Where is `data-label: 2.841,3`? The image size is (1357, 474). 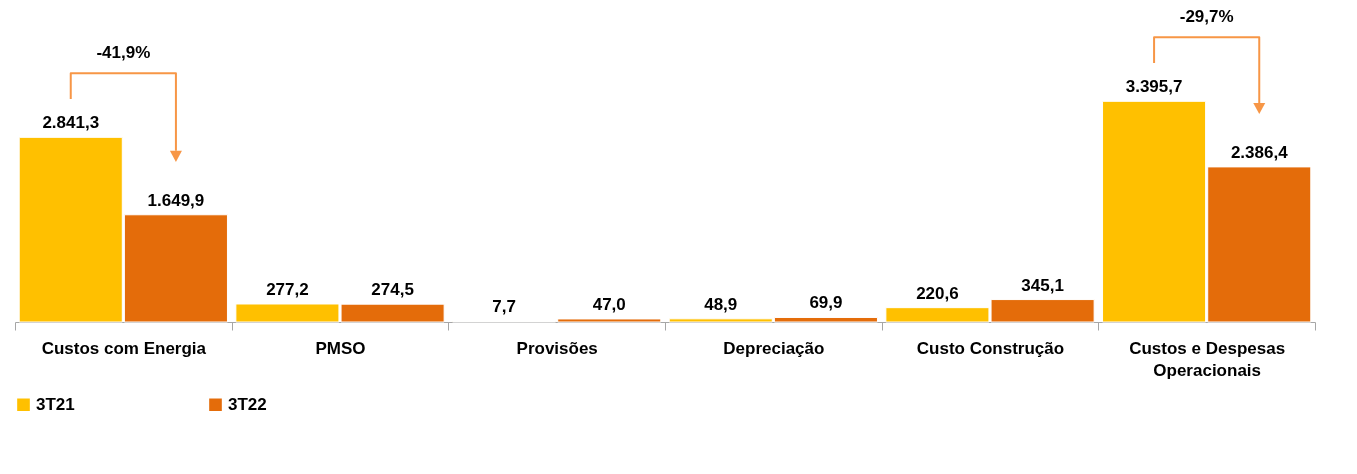 data-label: 2.841,3 is located at coordinates (71, 123).